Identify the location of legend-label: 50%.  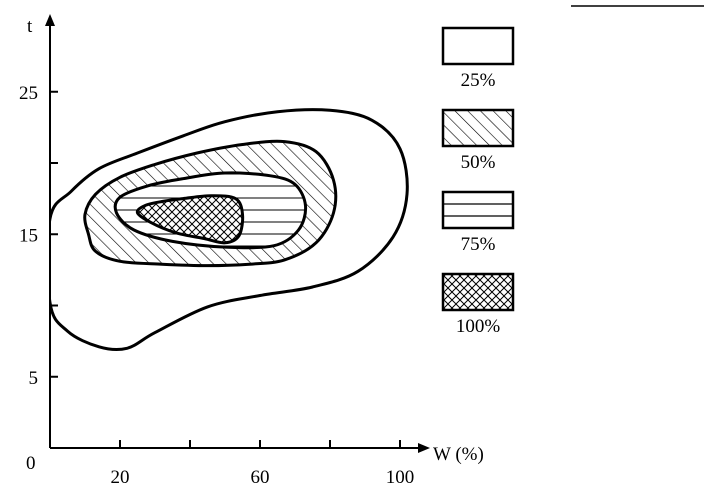
(478, 162).